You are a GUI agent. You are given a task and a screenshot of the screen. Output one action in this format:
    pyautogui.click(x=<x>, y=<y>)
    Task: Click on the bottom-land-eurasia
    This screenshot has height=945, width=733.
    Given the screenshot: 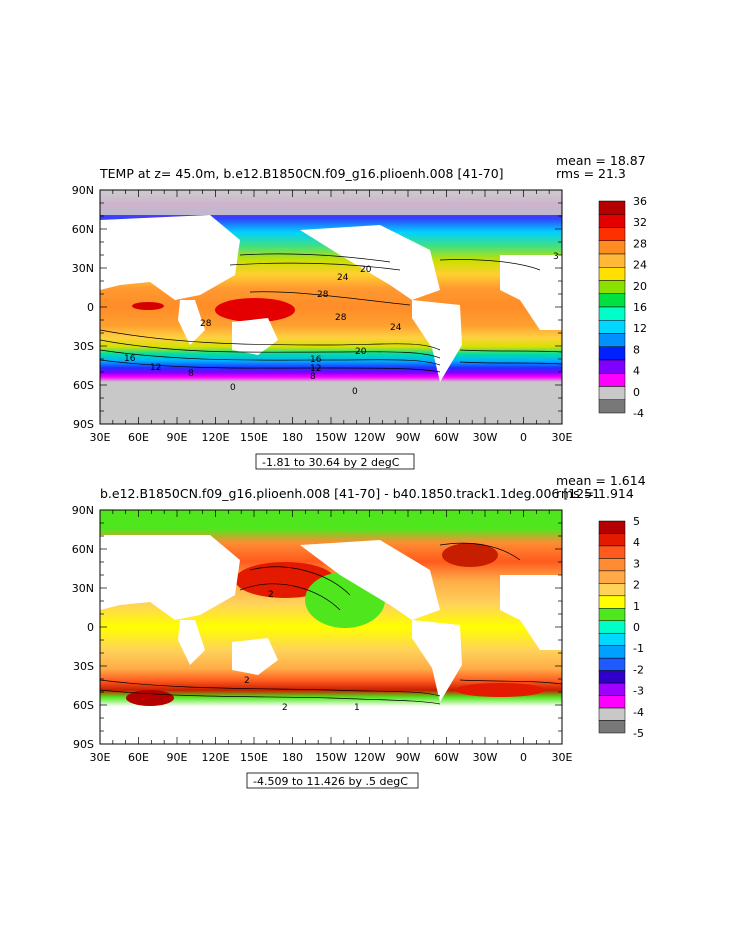 What is the action you would take?
    pyautogui.click(x=170, y=577)
    